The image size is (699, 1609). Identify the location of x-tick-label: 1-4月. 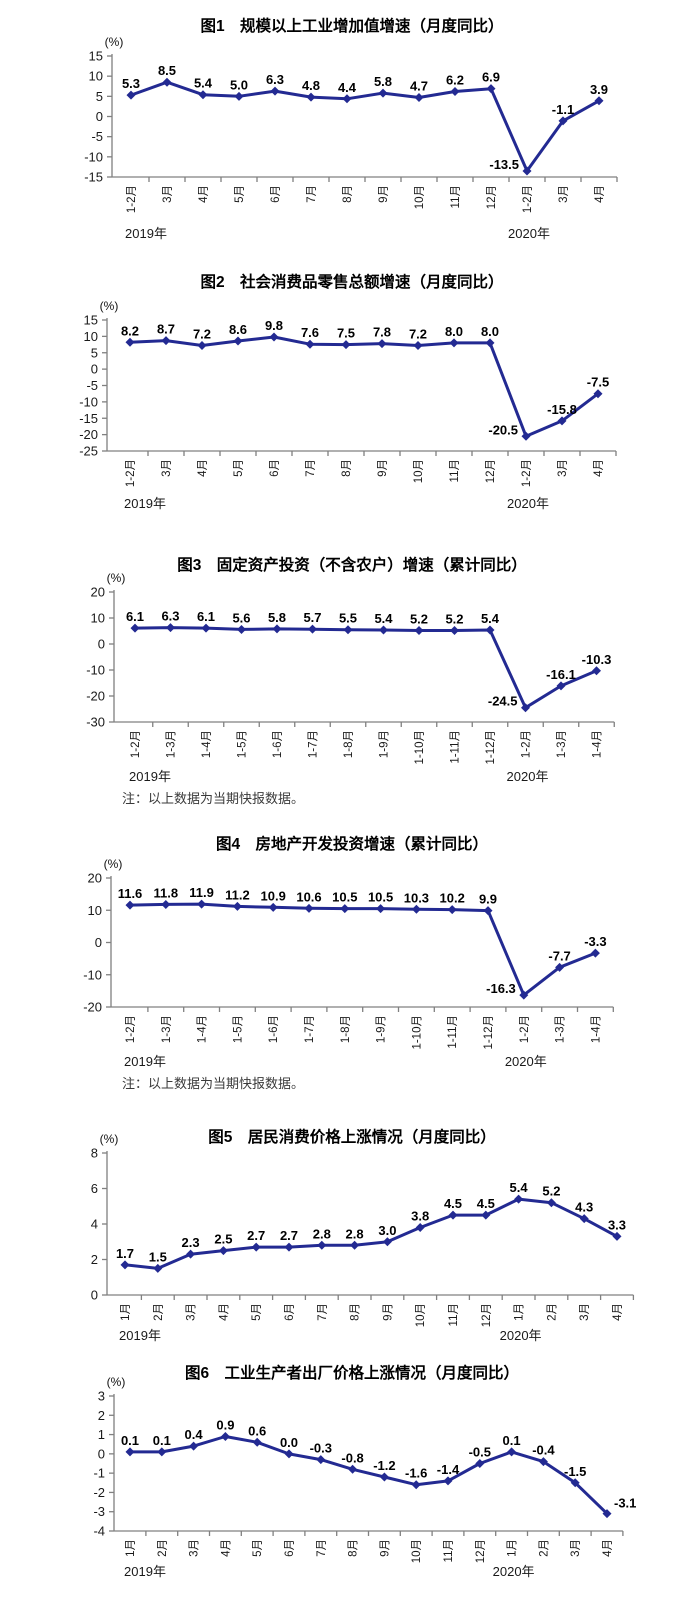
(207, 744).